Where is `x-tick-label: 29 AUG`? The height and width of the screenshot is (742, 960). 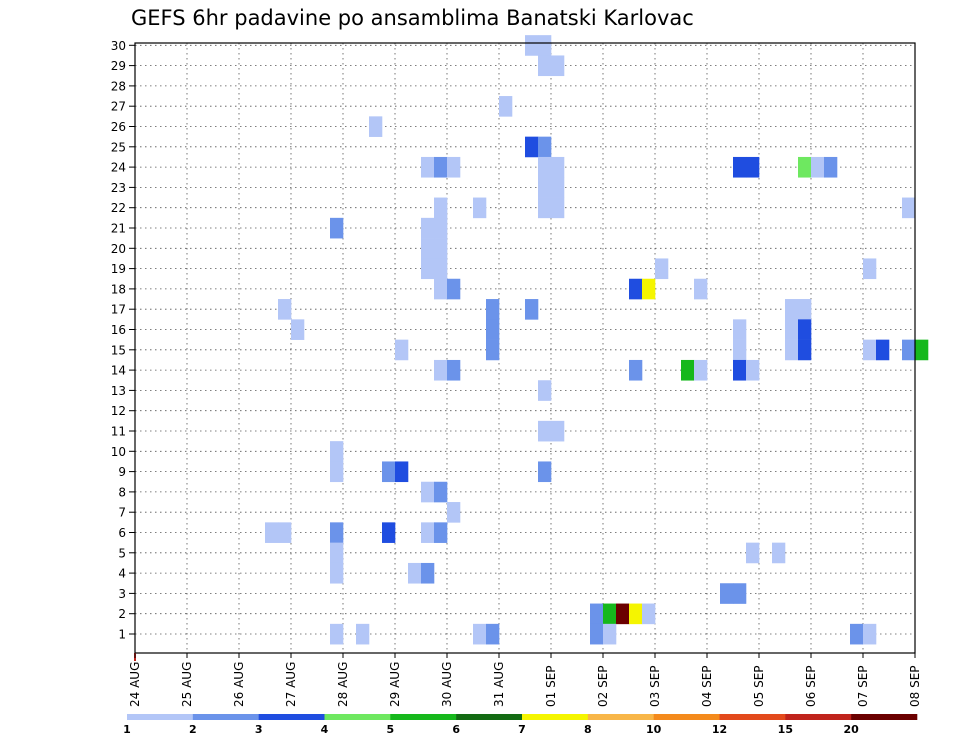
x-tick-label: 29 AUG is located at coordinates (395, 684).